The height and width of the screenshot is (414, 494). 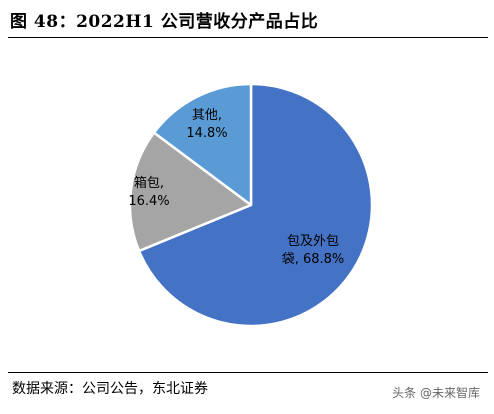 I want to click on page-title: 图 48：2022H1 公司营收分产品占比, so click(x=164, y=22).